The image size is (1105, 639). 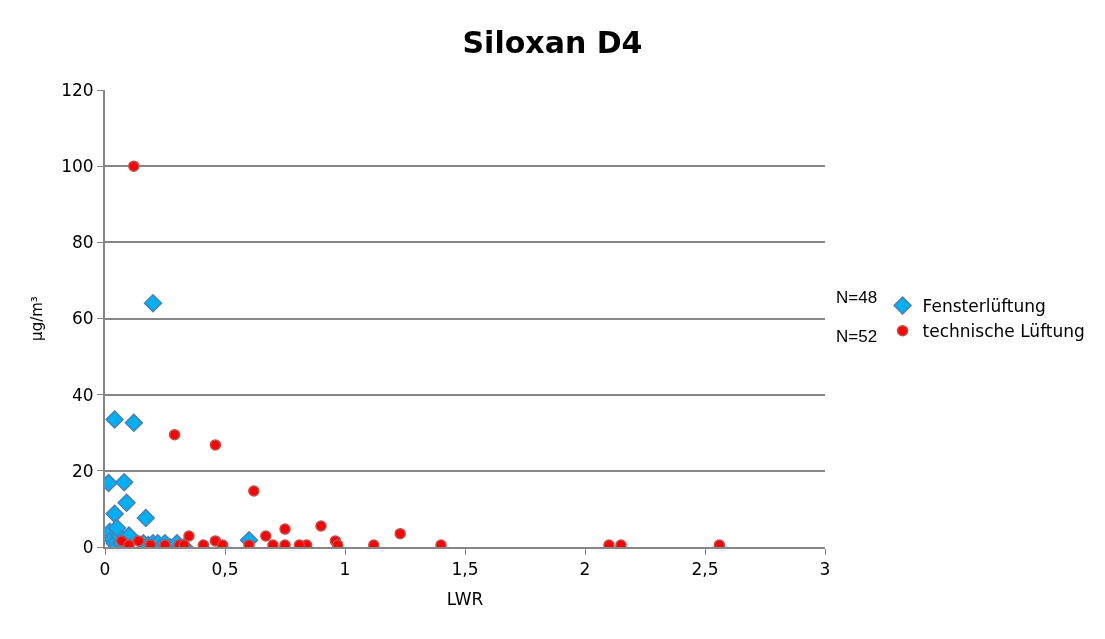 What do you see at coordinates (36, 318) in the screenshot?
I see `y-axis-title: µg/m³` at bounding box center [36, 318].